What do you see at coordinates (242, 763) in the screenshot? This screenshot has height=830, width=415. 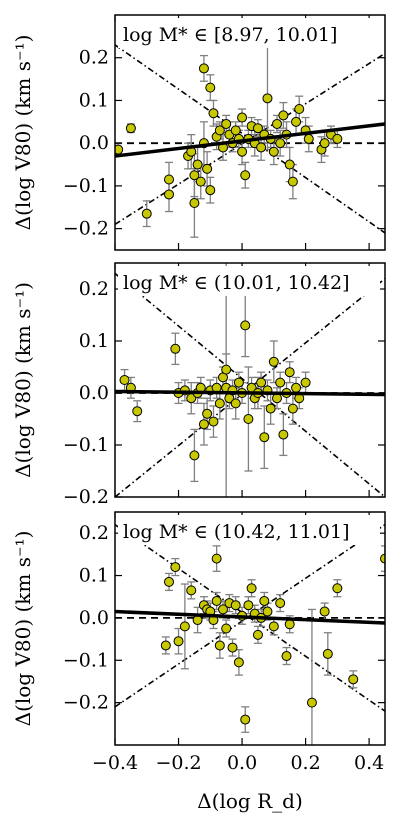 I see `x-tick-label: 0.0` at bounding box center [242, 763].